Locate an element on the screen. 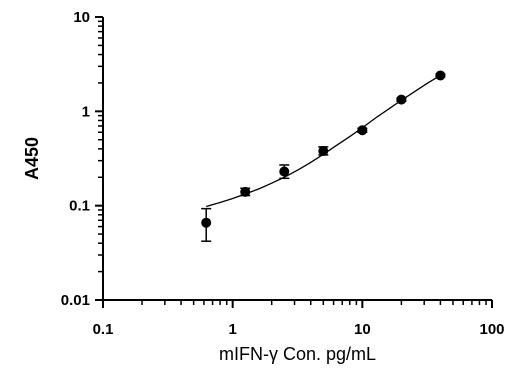 This screenshot has height=379, width=517. x-tick-label: 100 is located at coordinates (491, 329).